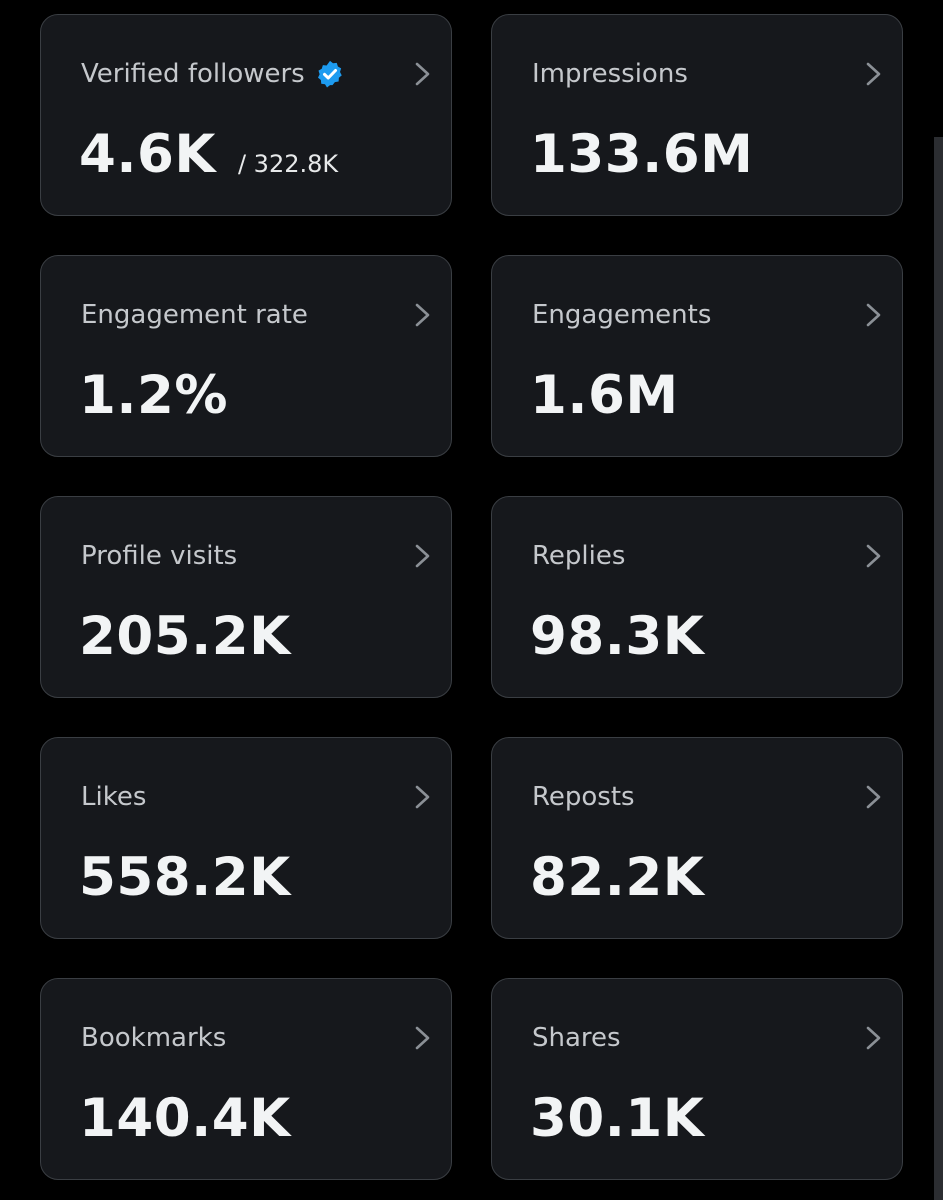  I want to click on metric-label: Profile visits, so click(159, 556).